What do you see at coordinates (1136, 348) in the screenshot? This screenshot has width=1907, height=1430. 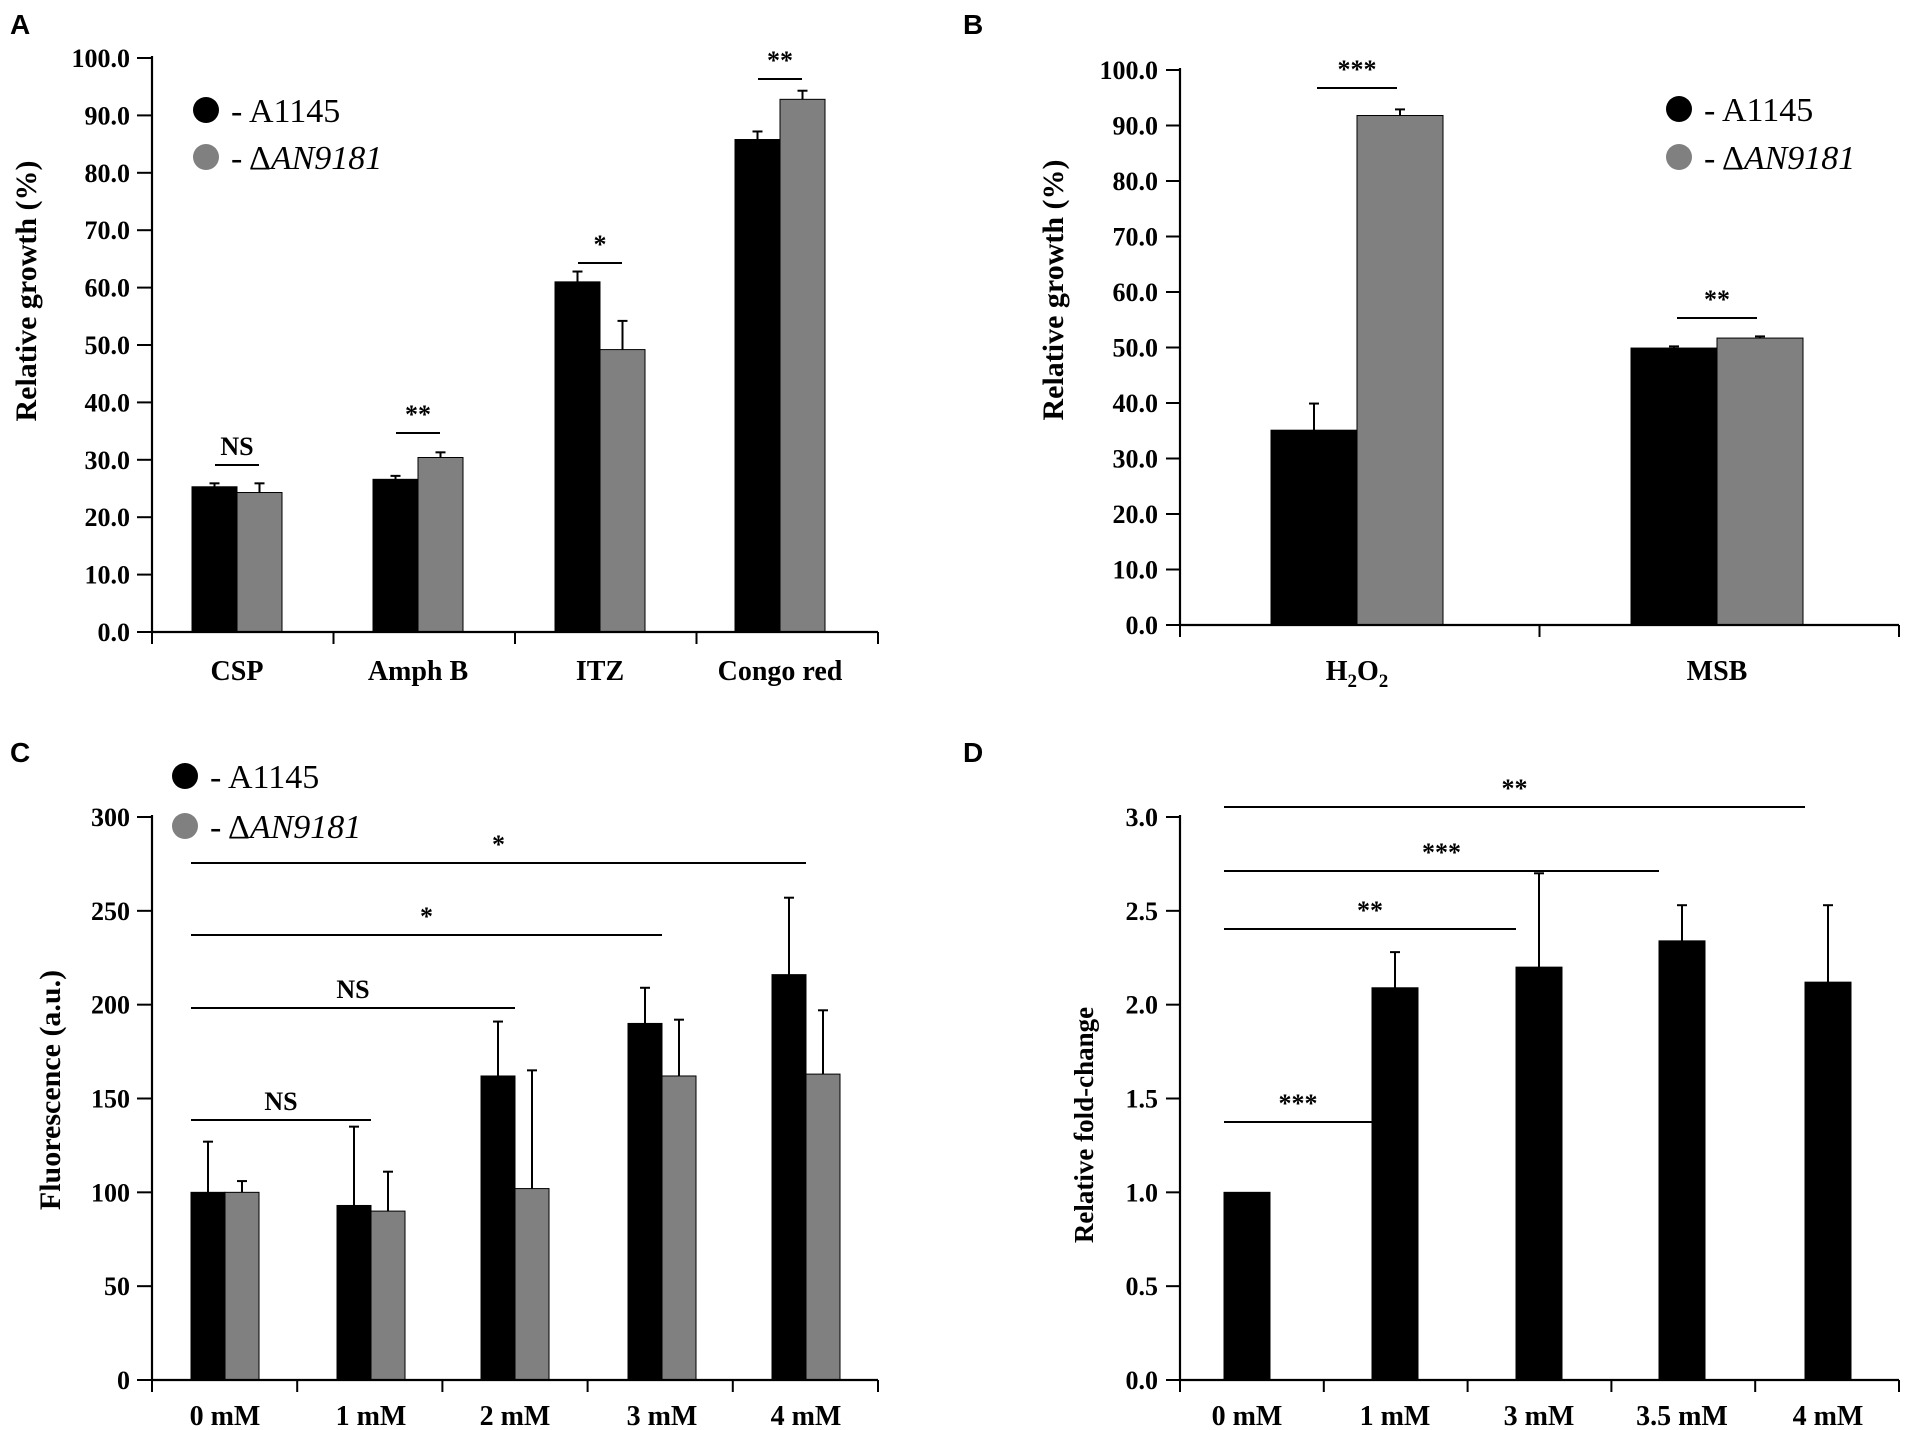 I see `panel-b-ytick-label: 50.0` at bounding box center [1136, 348].